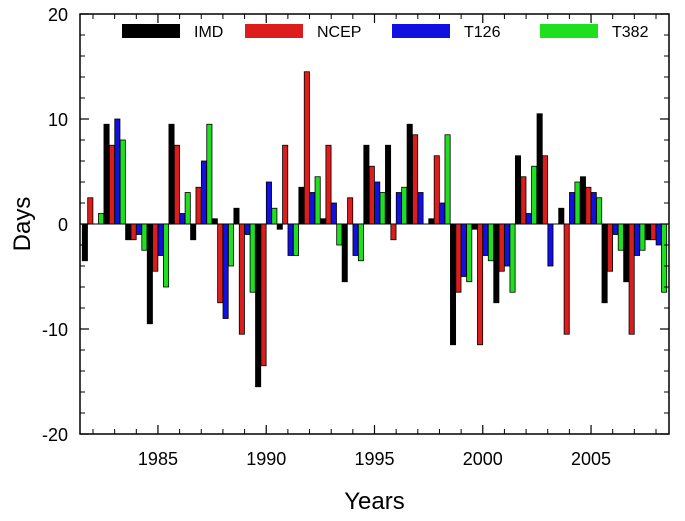 The image size is (685, 521). I want to click on bar-t126-1983, so click(117, 171).